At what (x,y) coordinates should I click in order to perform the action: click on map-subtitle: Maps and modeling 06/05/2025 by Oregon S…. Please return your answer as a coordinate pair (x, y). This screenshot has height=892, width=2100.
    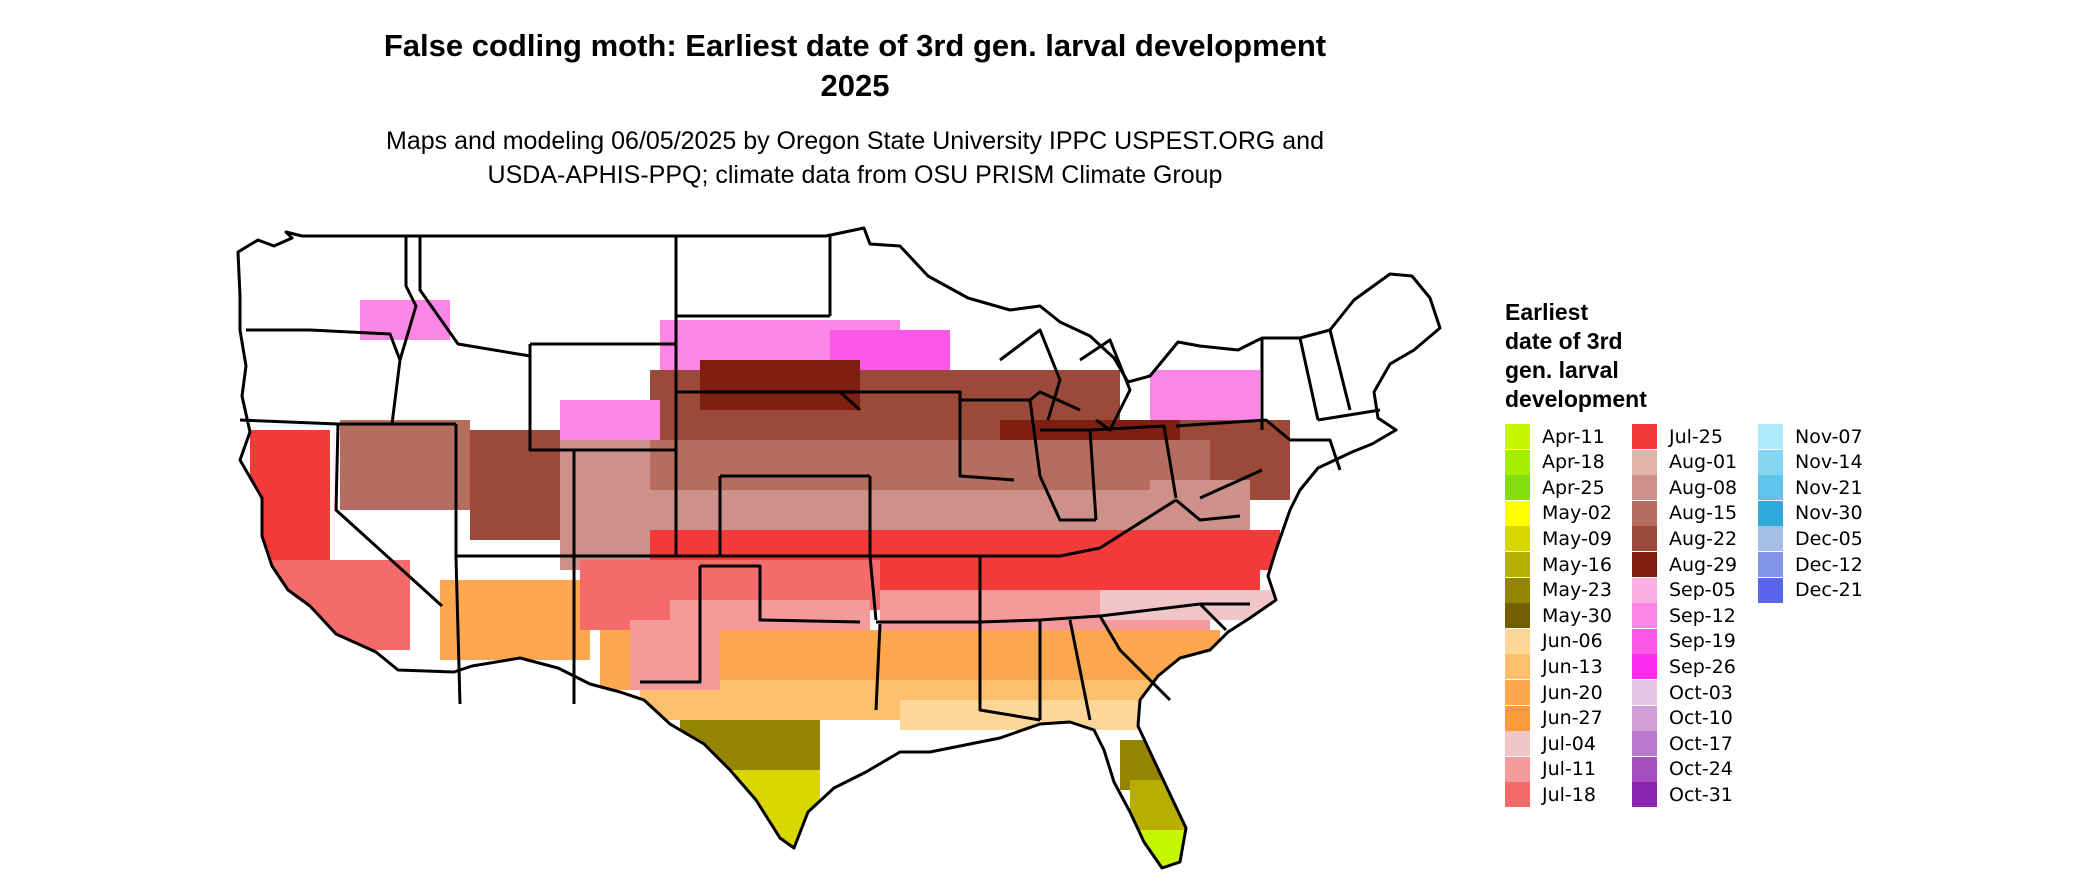
    Looking at the image, I should click on (855, 158).